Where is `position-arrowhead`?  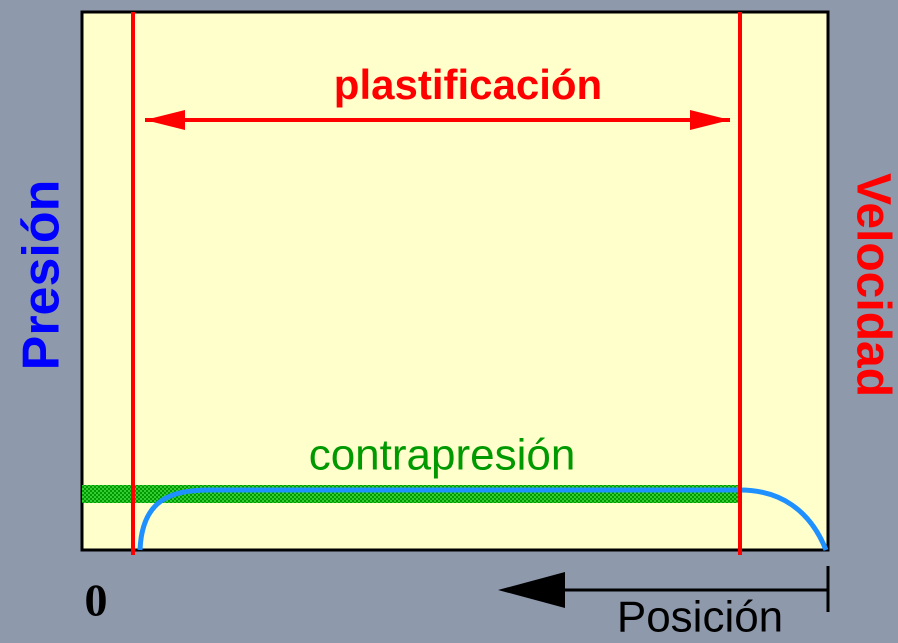 position-arrowhead is located at coordinates (531, 590).